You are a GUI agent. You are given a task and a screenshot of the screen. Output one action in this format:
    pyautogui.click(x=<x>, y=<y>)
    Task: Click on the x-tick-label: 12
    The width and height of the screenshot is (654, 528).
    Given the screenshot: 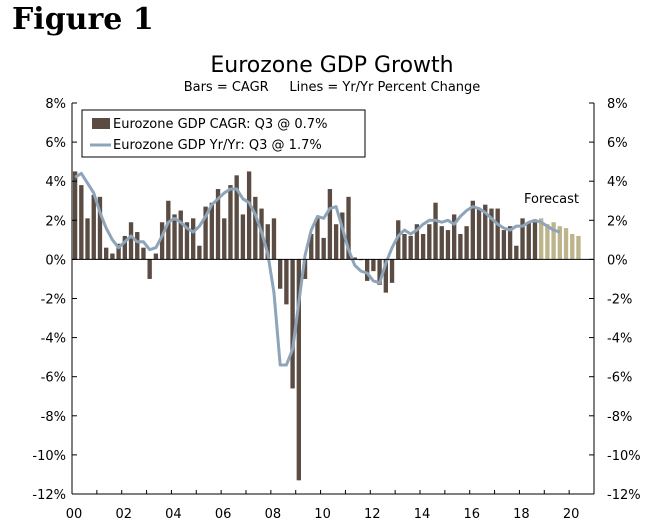 What is the action you would take?
    pyautogui.click(x=372, y=514)
    